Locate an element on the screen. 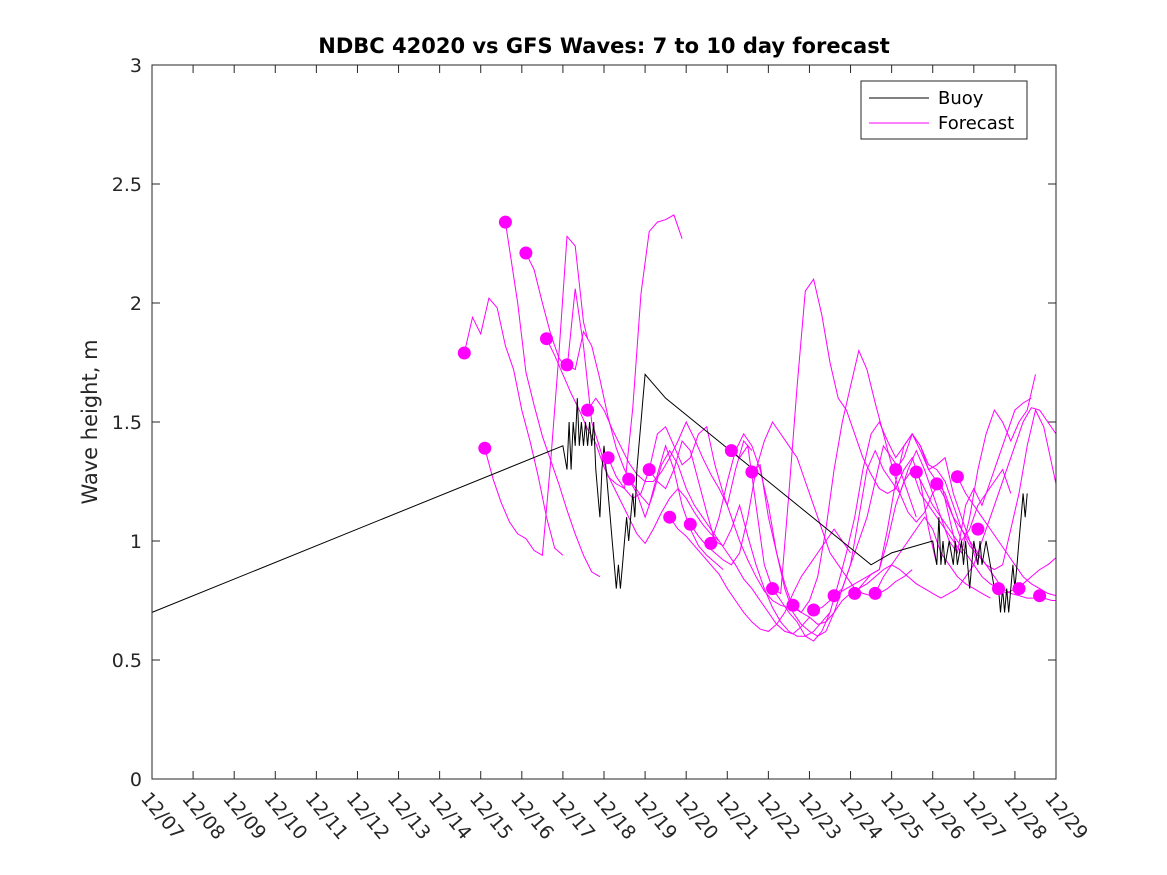  y-tick-label: 2 is located at coordinates (136, 304).